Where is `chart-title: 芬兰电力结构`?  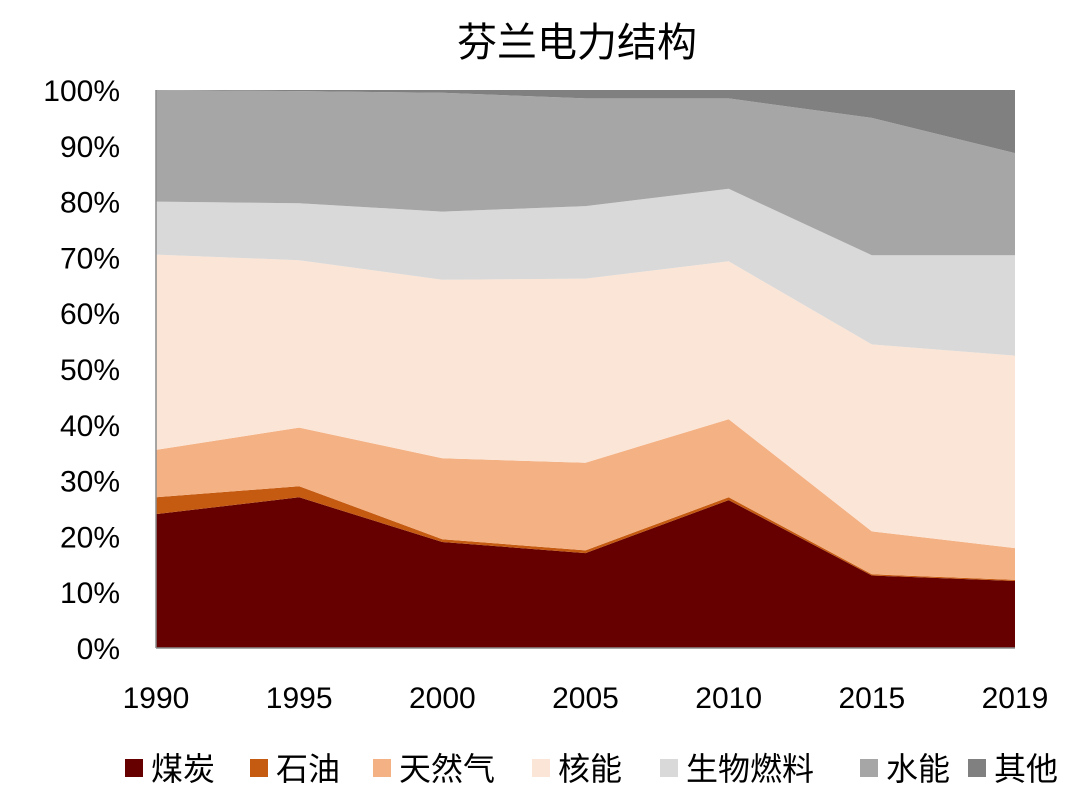 chart-title: 芬兰电力结构 is located at coordinates (577, 43).